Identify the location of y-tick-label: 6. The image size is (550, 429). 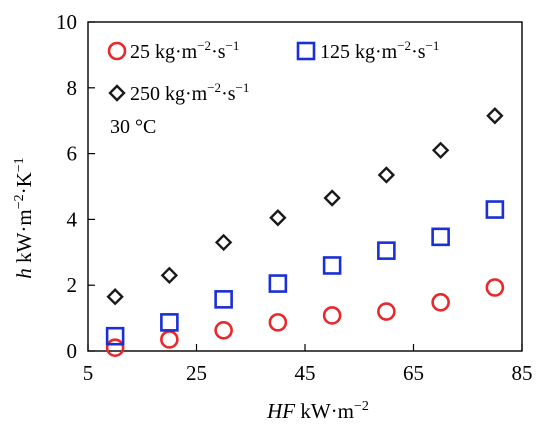
(72, 154).